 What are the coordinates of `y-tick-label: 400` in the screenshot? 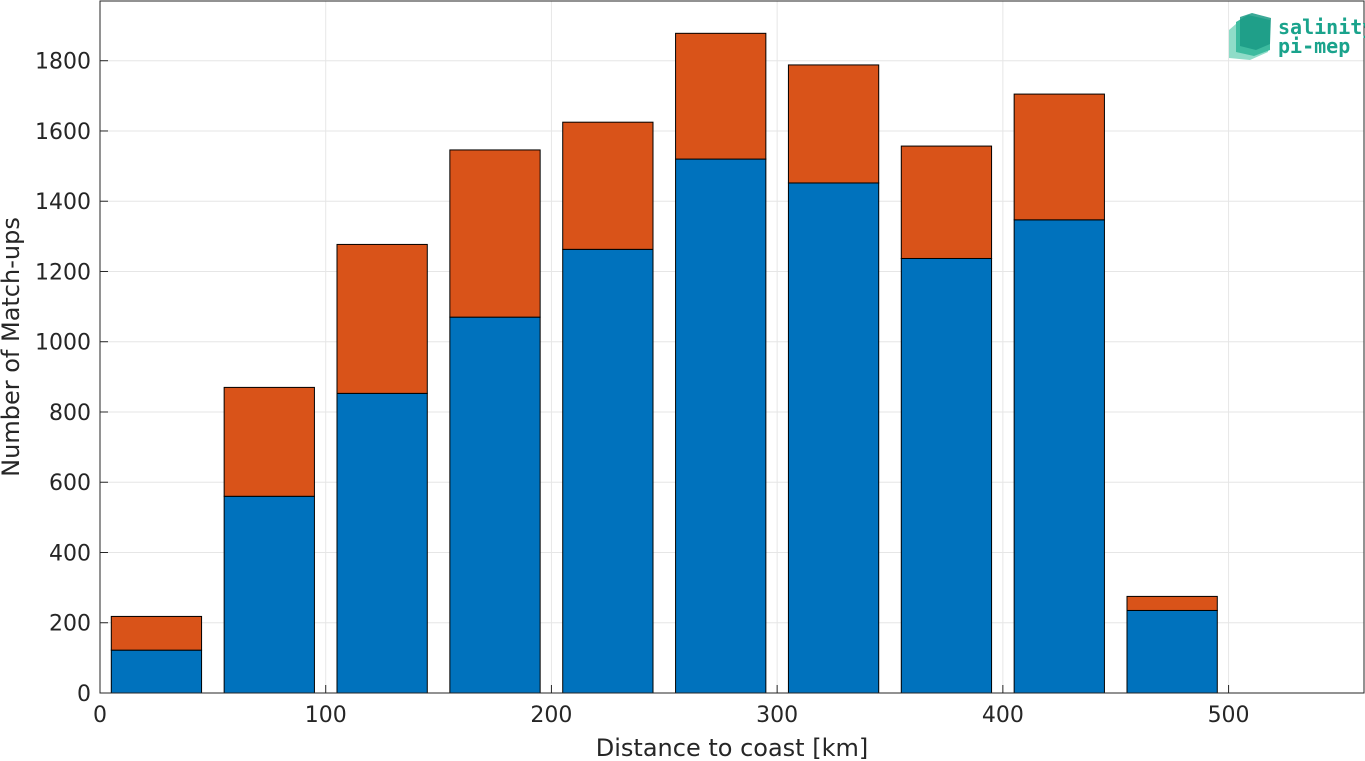 It's located at (70, 553).